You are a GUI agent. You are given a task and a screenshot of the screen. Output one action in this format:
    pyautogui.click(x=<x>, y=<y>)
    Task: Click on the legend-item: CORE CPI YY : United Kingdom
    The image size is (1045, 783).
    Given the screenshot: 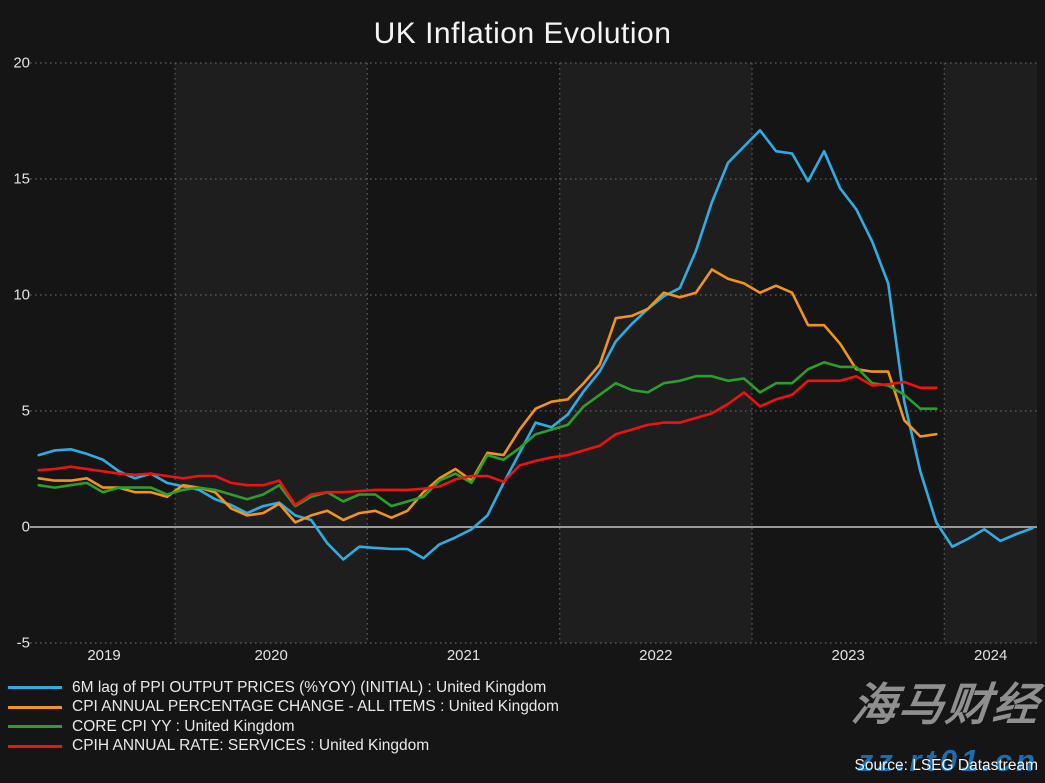 What is the action you would take?
    pyautogui.click(x=283, y=727)
    